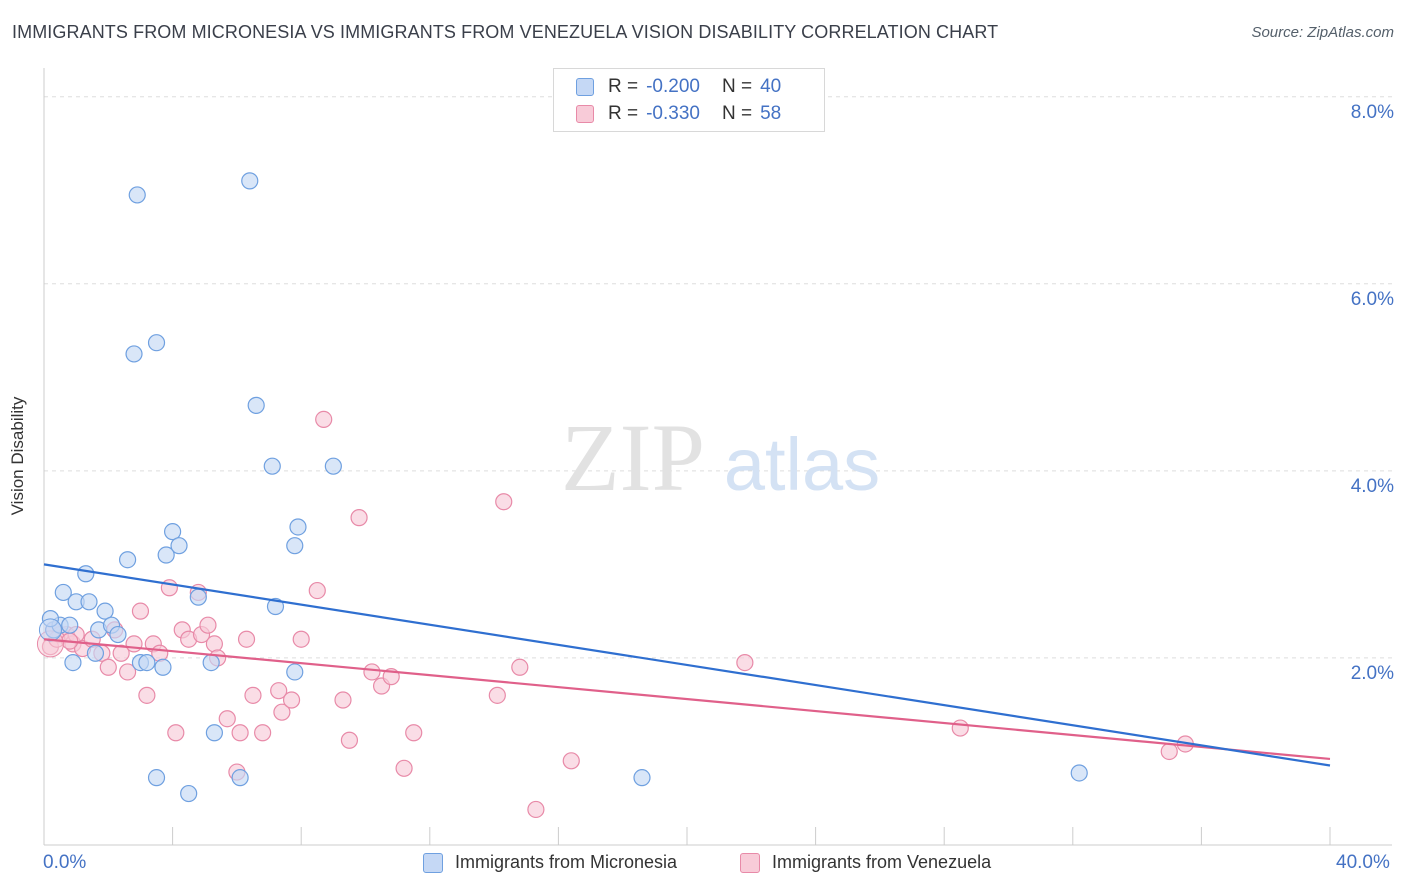 This screenshot has width=1406, height=892. Describe the element at coordinates (1372, 486) in the screenshot. I see `y-tick-label: 4.0%` at that location.